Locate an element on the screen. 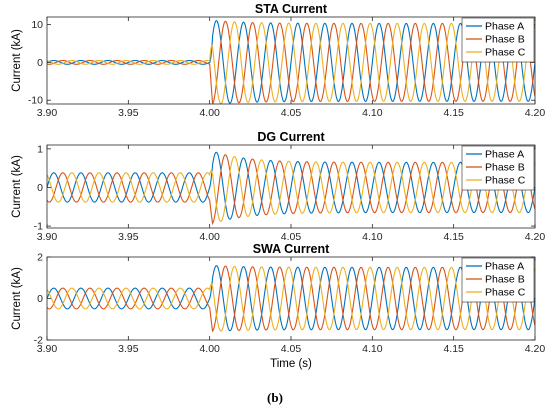 The height and width of the screenshot is (412, 550). x-axis-label: Time (s) is located at coordinates (291, 364).